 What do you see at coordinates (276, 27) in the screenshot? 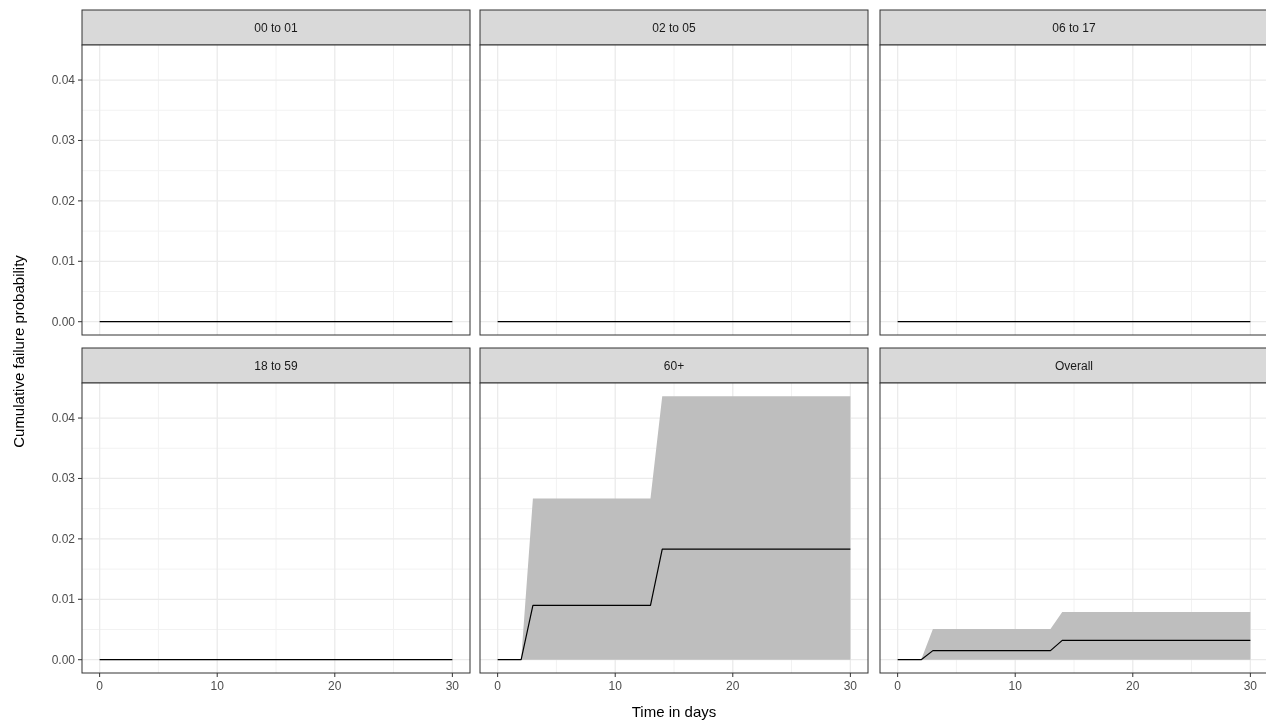
I see `chart-title: 00 to 01` at bounding box center [276, 27].